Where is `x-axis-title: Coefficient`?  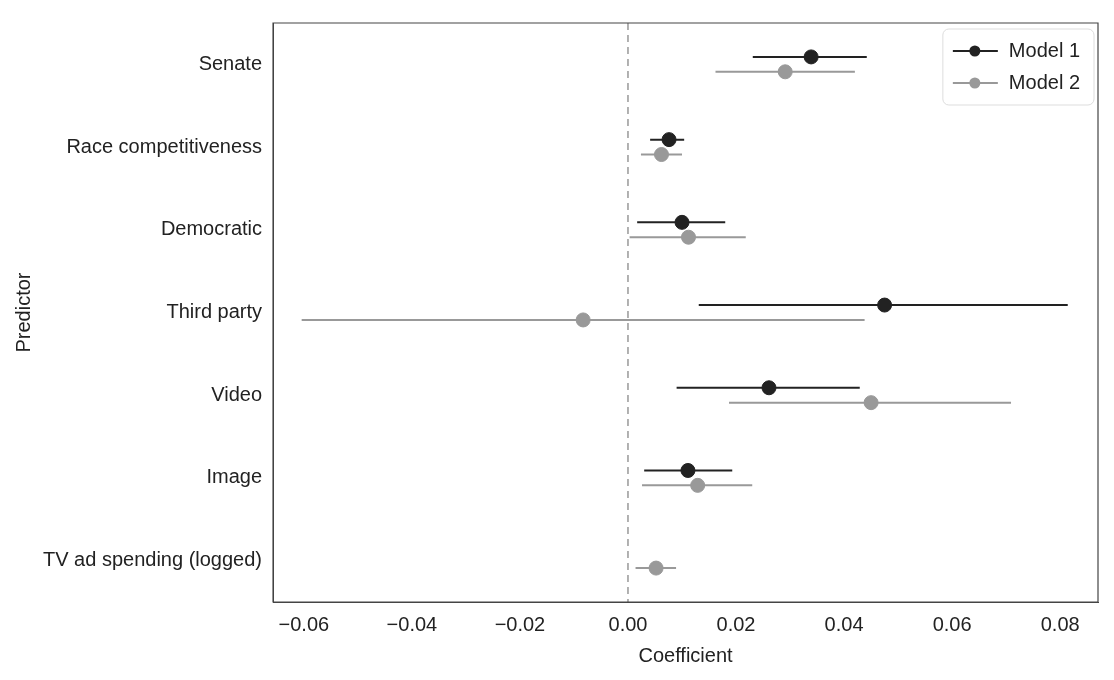 x-axis-title: Coefficient is located at coordinates (686, 654).